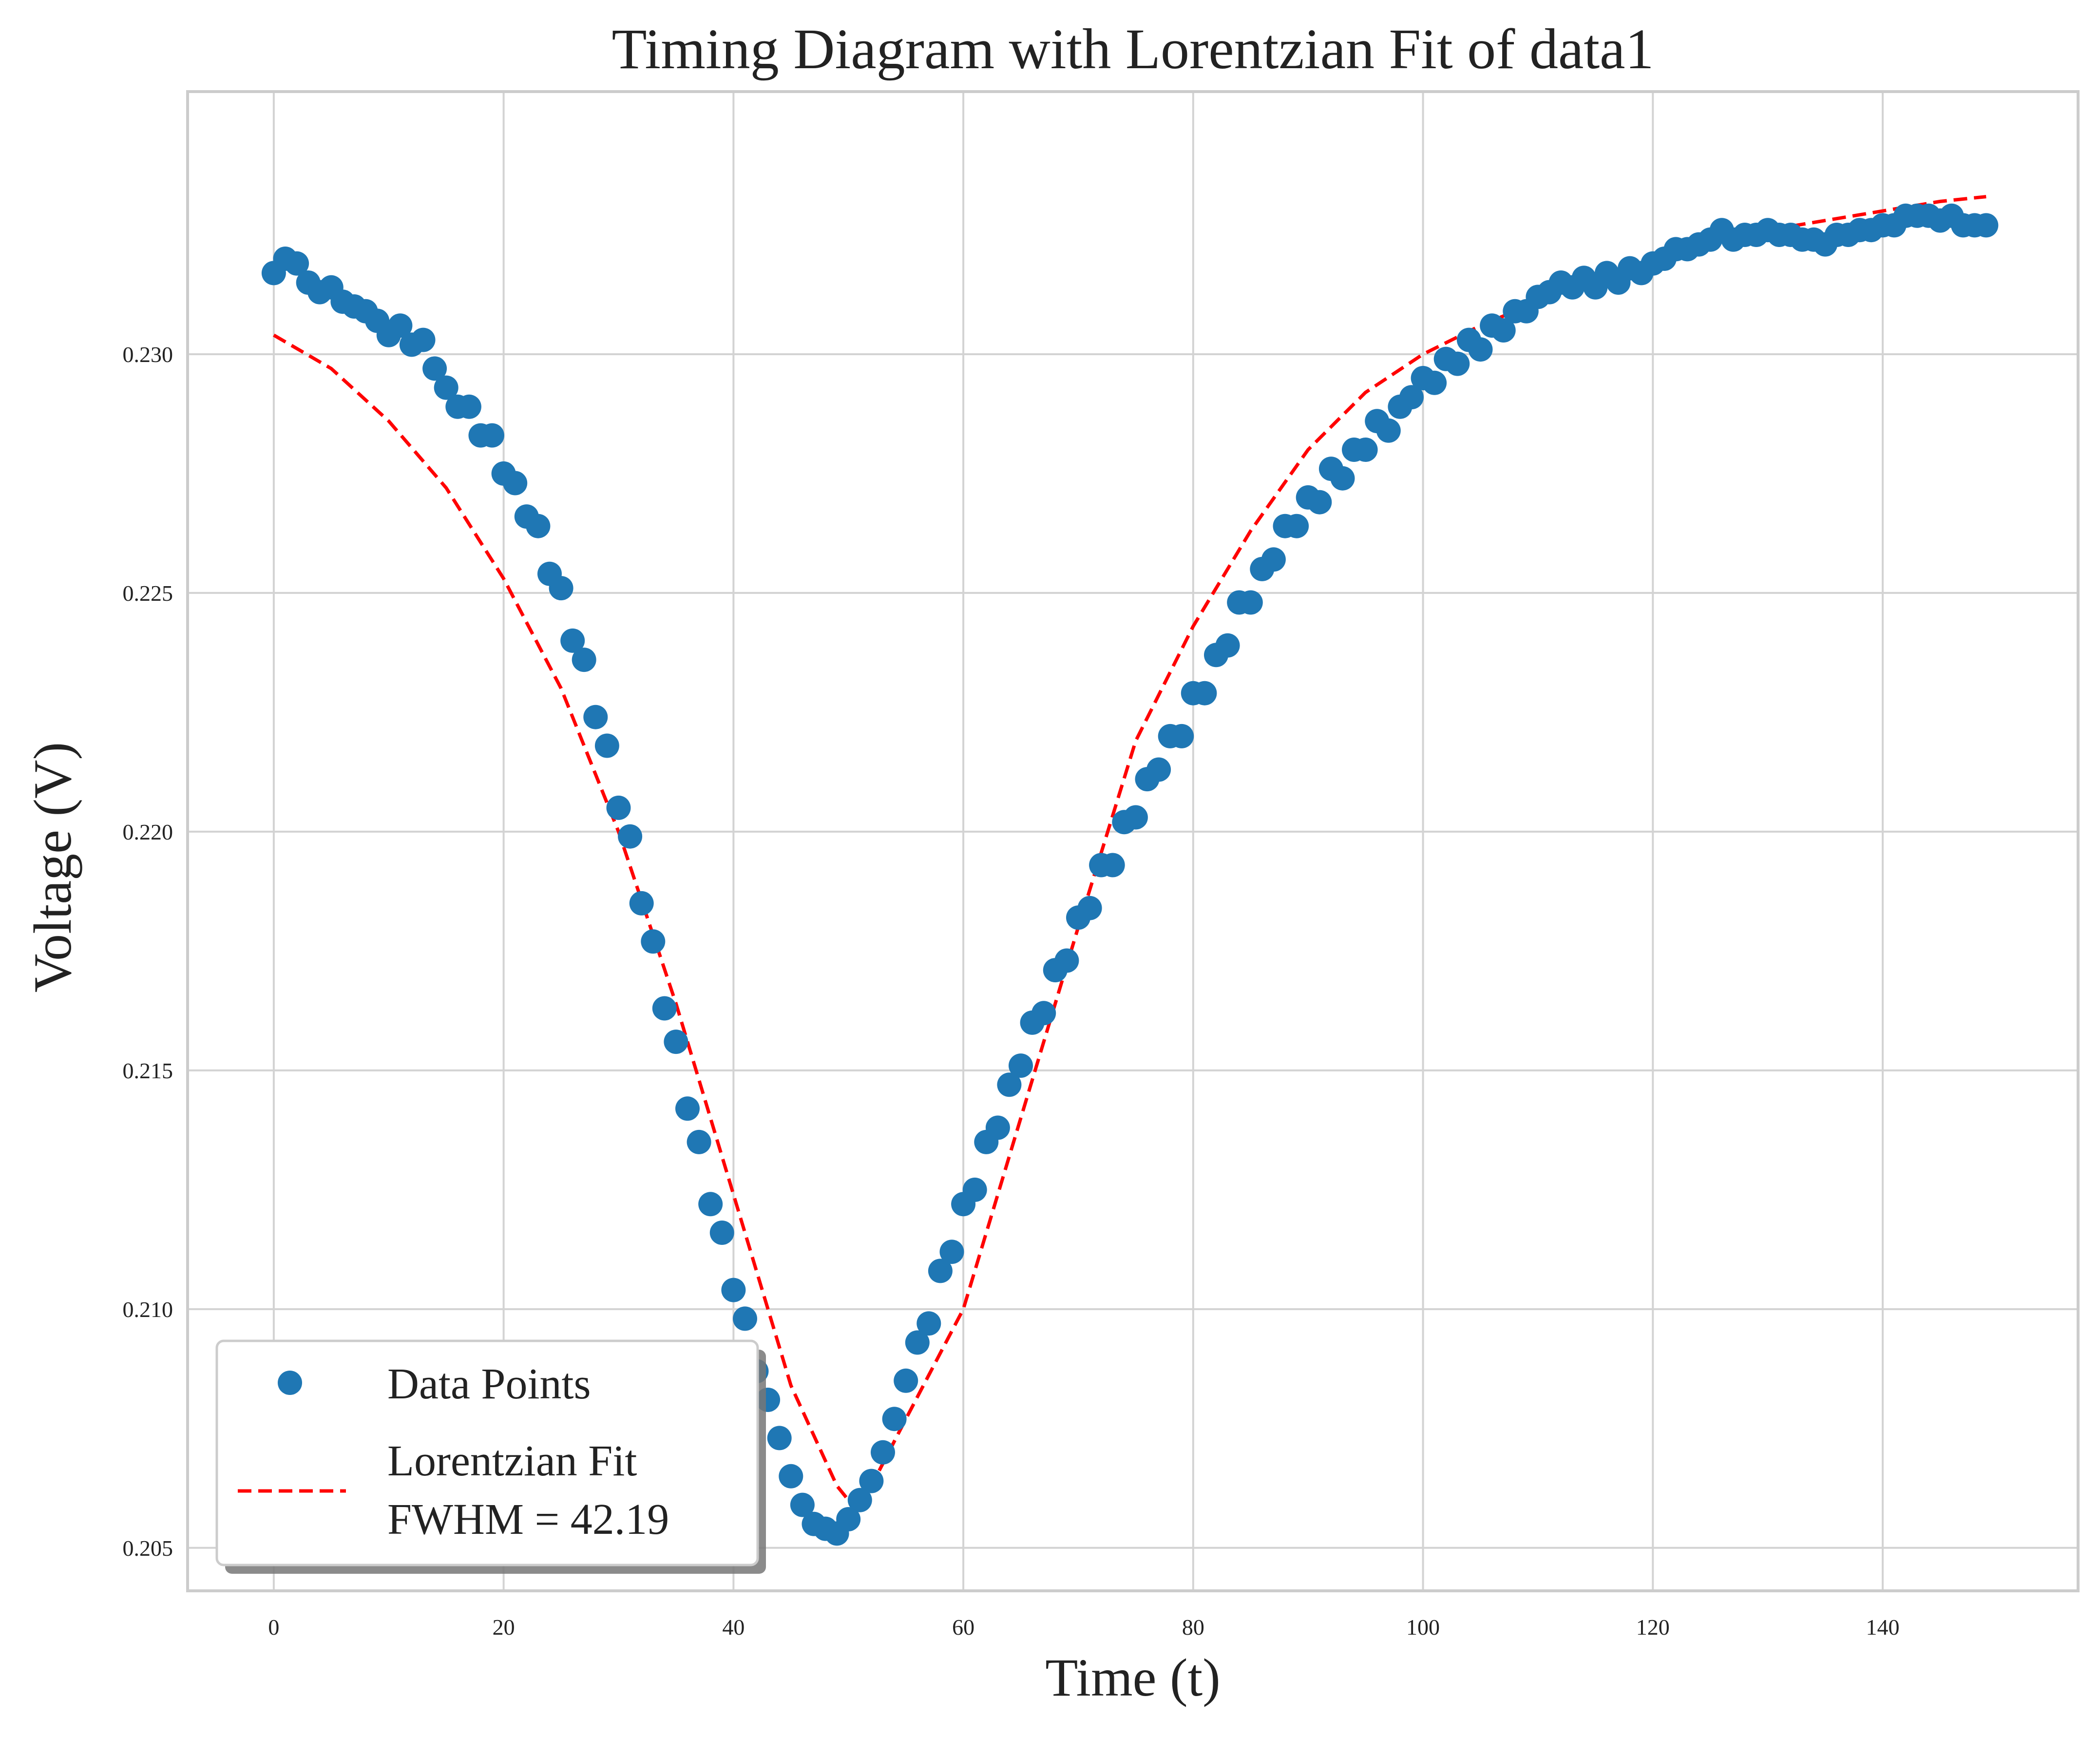 Image resolution: width=2100 pixels, height=1737 pixels. I want to click on legend-label-fwhm: FWHM = 42.19, so click(528, 1519).